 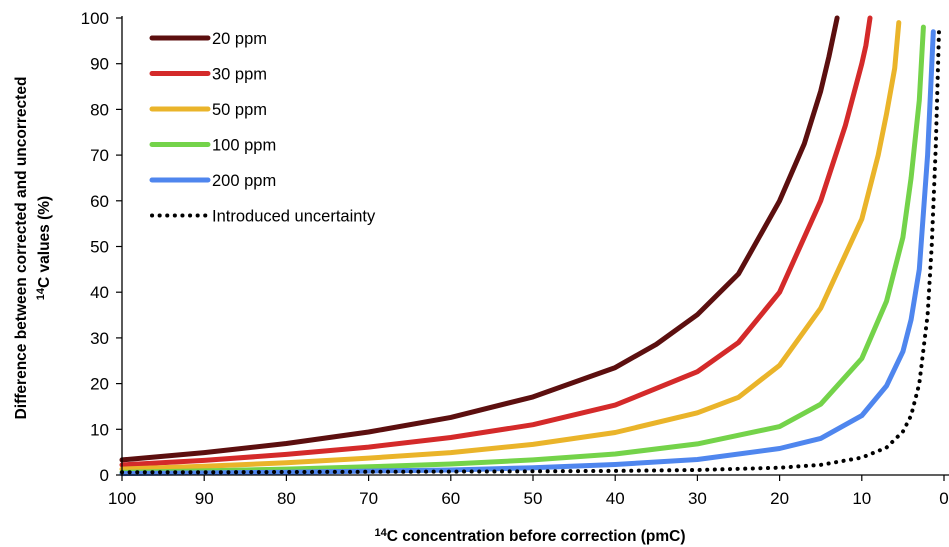 I want to click on legend-label-200-ppm: 200 ppm, so click(x=244, y=181).